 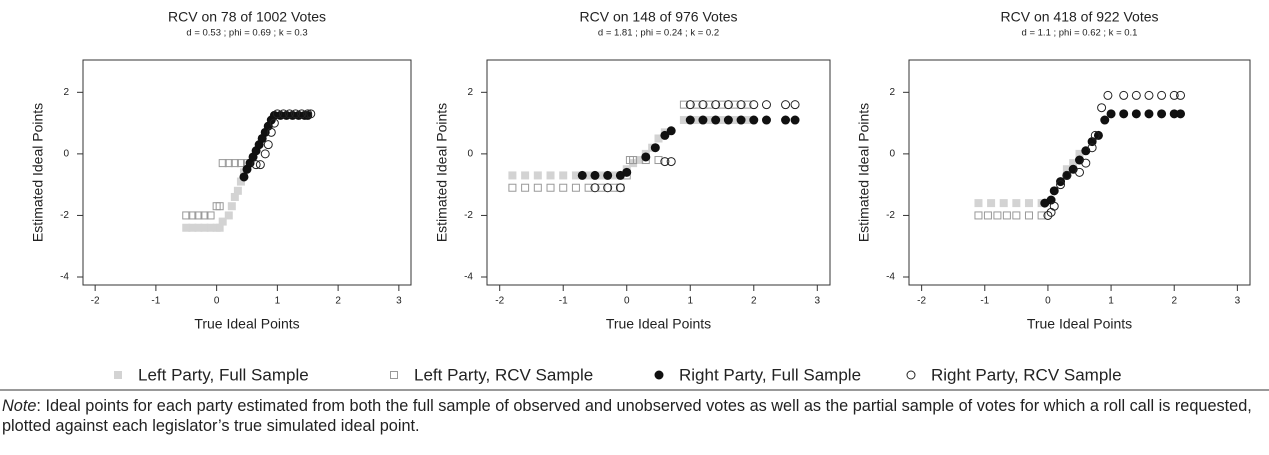 What do you see at coordinates (470, 154) in the screenshot?
I see `y-tick-label: 0` at bounding box center [470, 154].